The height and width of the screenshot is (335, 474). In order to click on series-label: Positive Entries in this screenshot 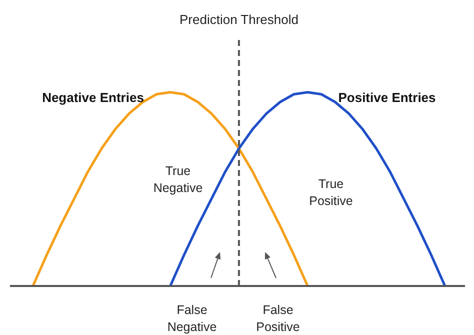, I will do `click(387, 97)`.